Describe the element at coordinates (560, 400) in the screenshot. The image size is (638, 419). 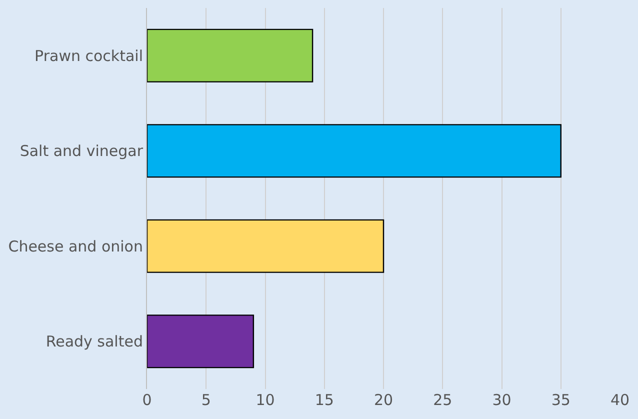
I see `x-tick-label: 35` at that location.